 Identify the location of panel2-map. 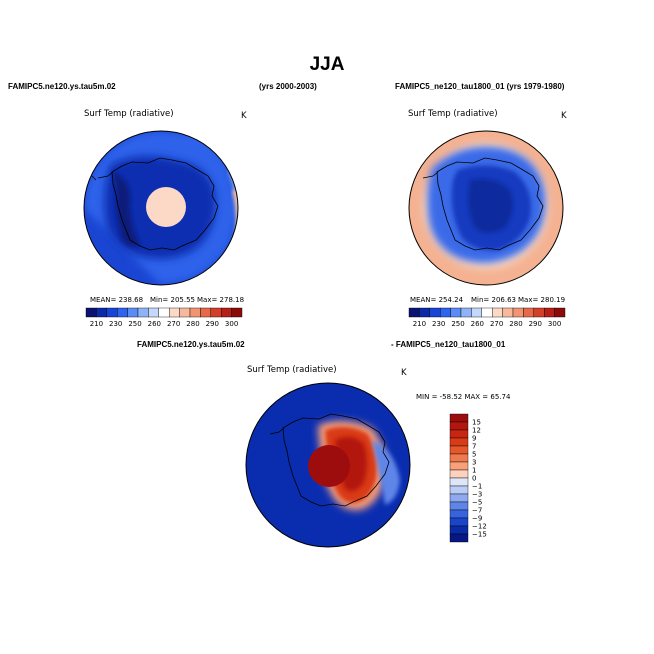
(486, 208).